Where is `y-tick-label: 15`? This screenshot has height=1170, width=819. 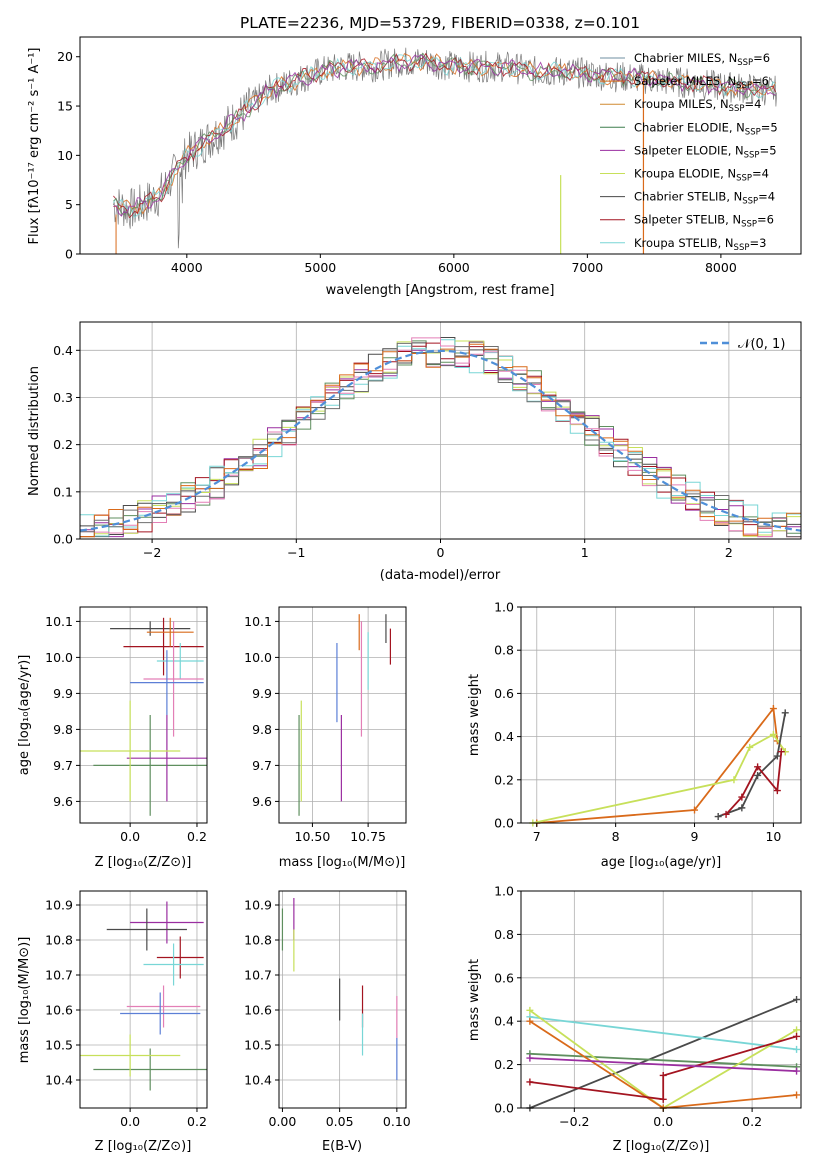 y-tick-label: 15 is located at coordinates (65, 106).